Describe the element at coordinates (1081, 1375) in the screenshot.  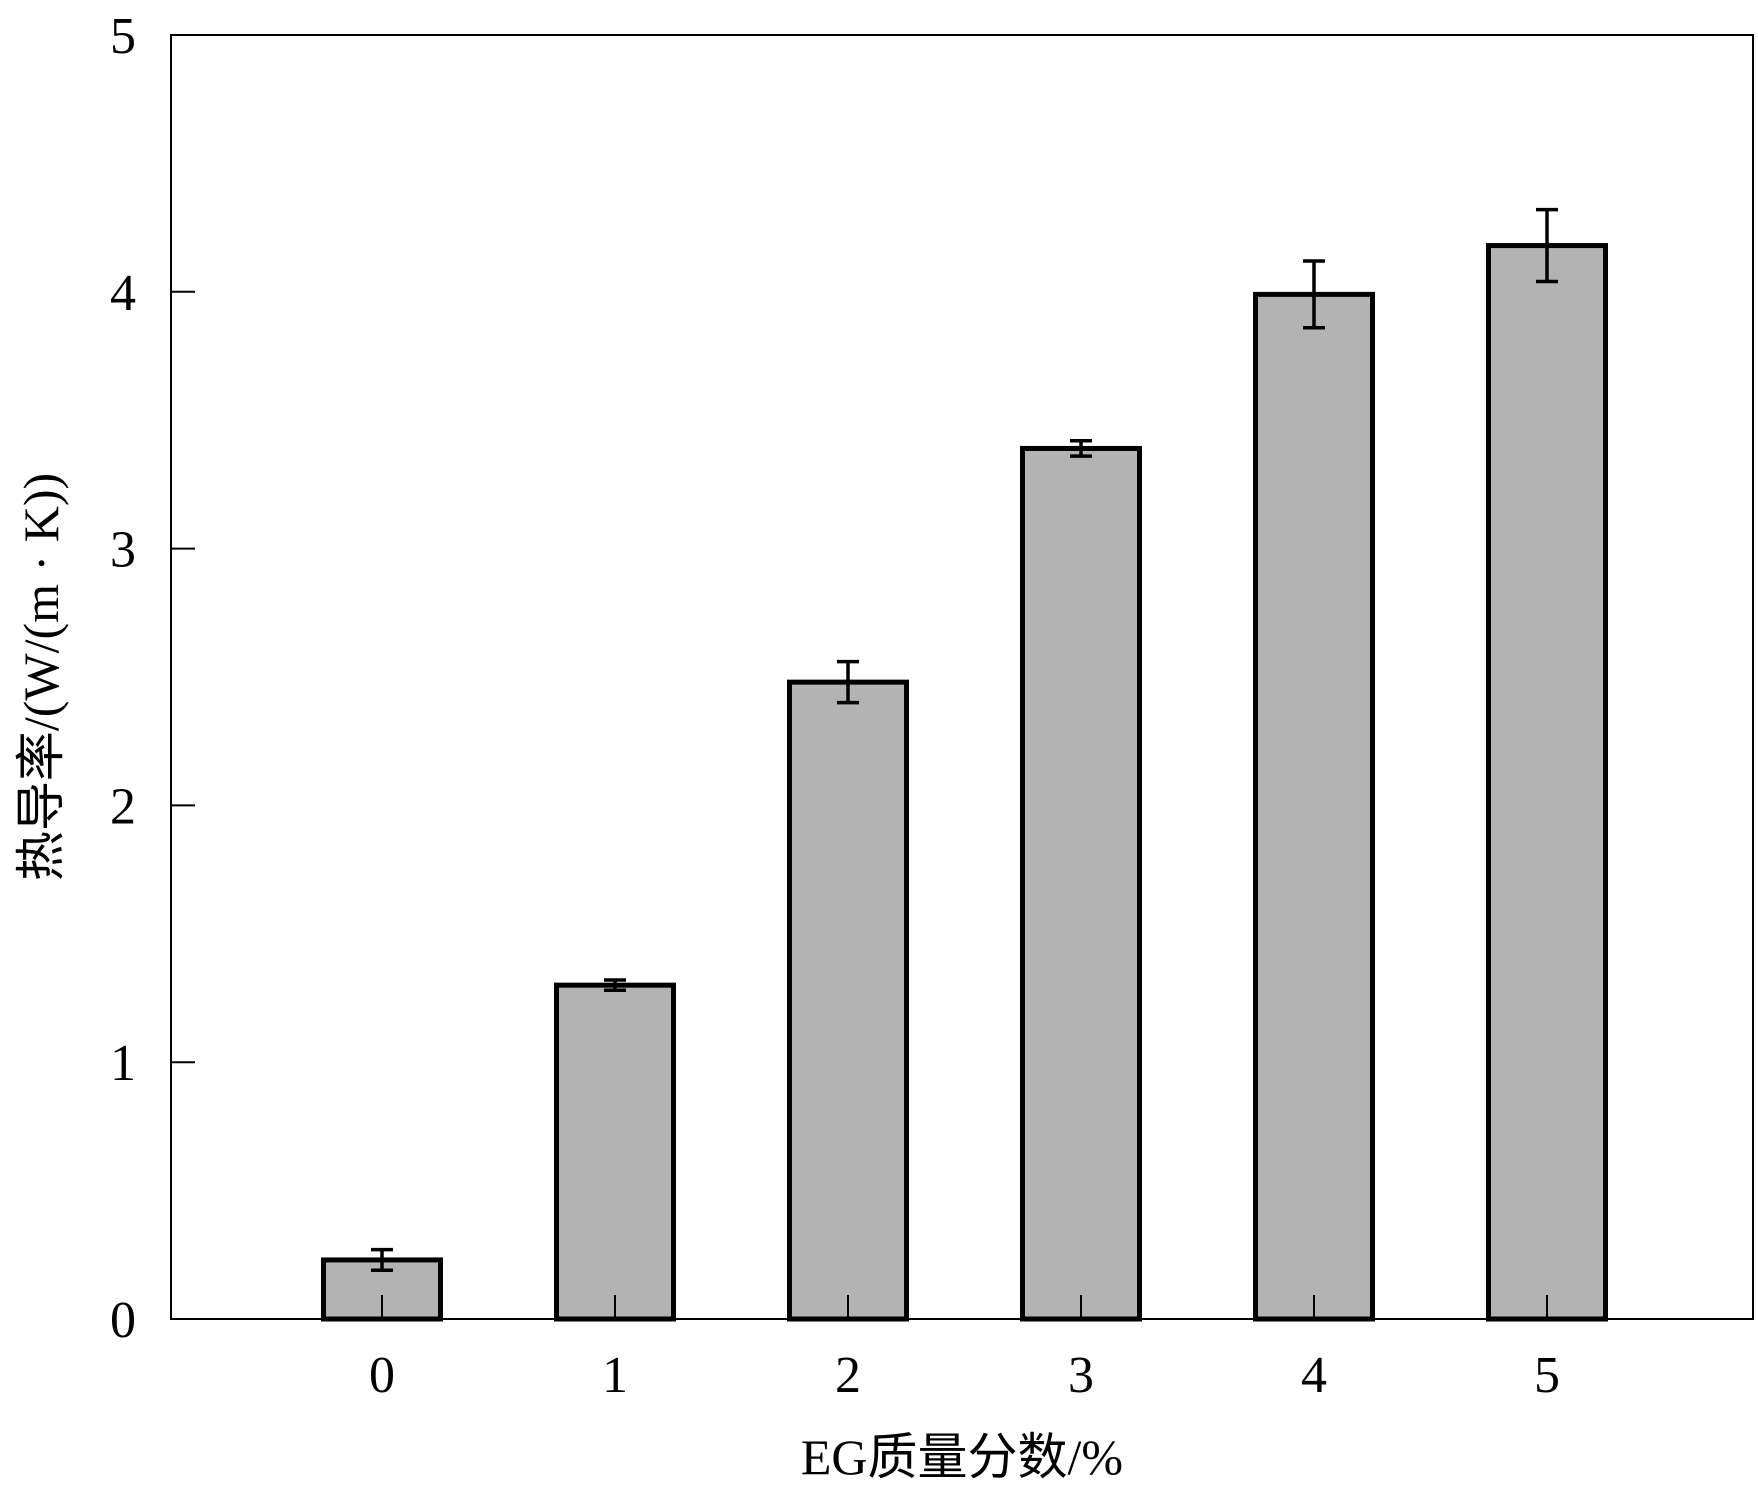
I see `x-tick-label-3: 3` at that location.